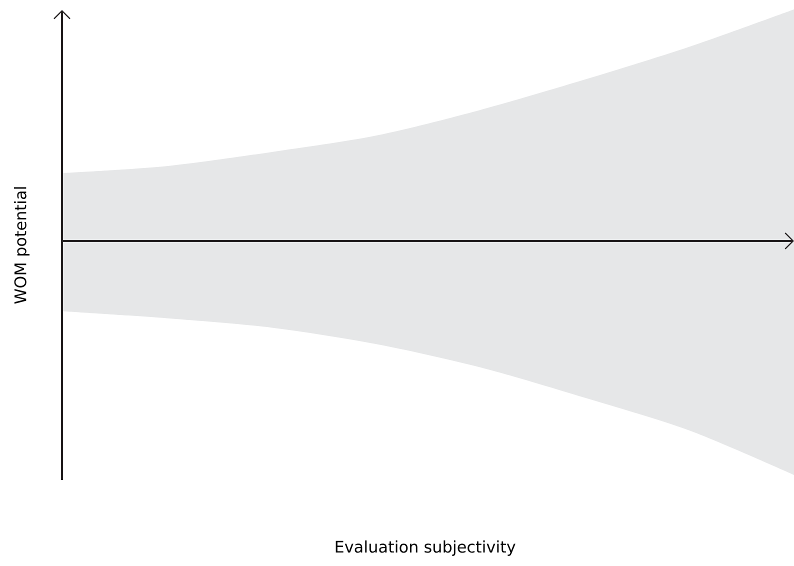 This screenshot has height=566, width=794. What do you see at coordinates (22, 245) in the screenshot?
I see `y-axis-title: WOM potential` at bounding box center [22, 245].